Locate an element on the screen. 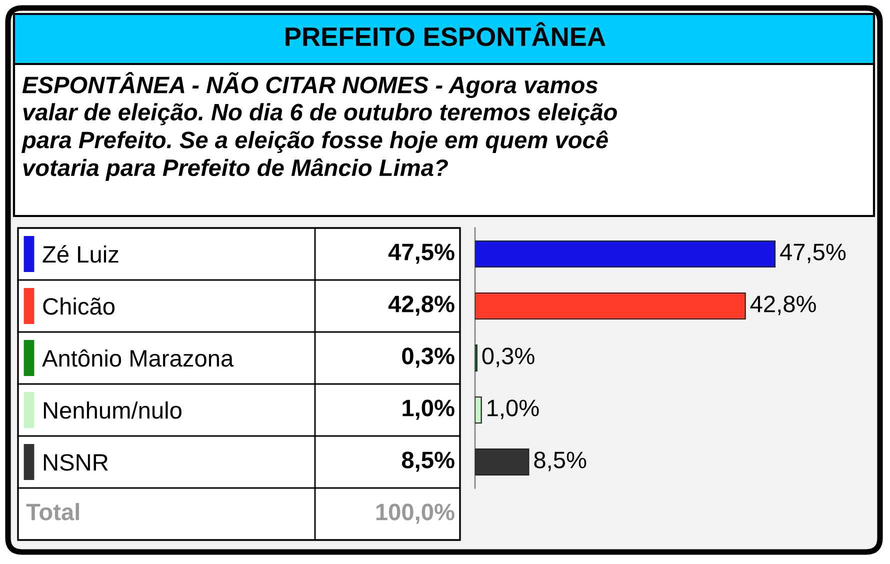 Image resolution: width=890 pixels, height=564 pixels. data-label: 42,8% is located at coordinates (421, 306).